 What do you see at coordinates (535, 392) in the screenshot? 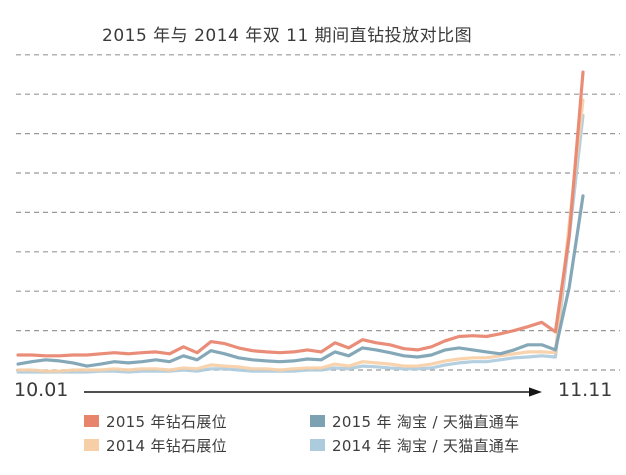
I see `arrow-head-icon` at bounding box center [535, 392].